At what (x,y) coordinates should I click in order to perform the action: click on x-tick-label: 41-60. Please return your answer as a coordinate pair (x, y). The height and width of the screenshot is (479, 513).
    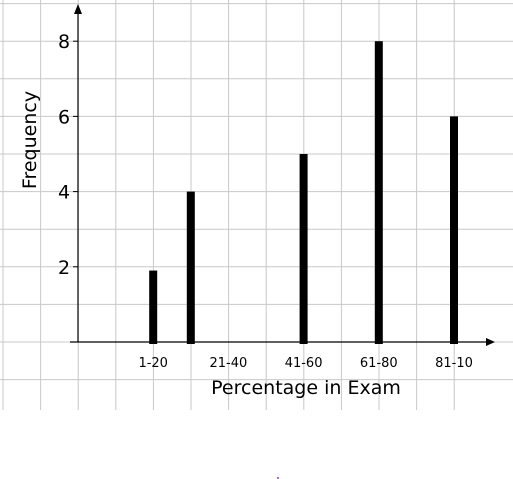
    Looking at the image, I should click on (304, 363).